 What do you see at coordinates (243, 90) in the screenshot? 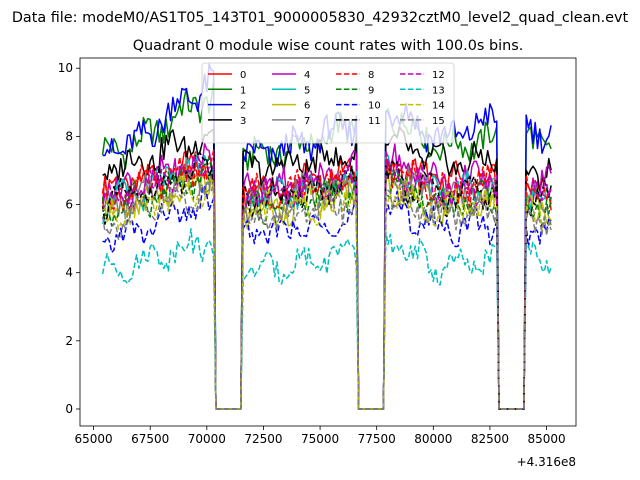
I see `legend-label-1: 1` at bounding box center [243, 90].